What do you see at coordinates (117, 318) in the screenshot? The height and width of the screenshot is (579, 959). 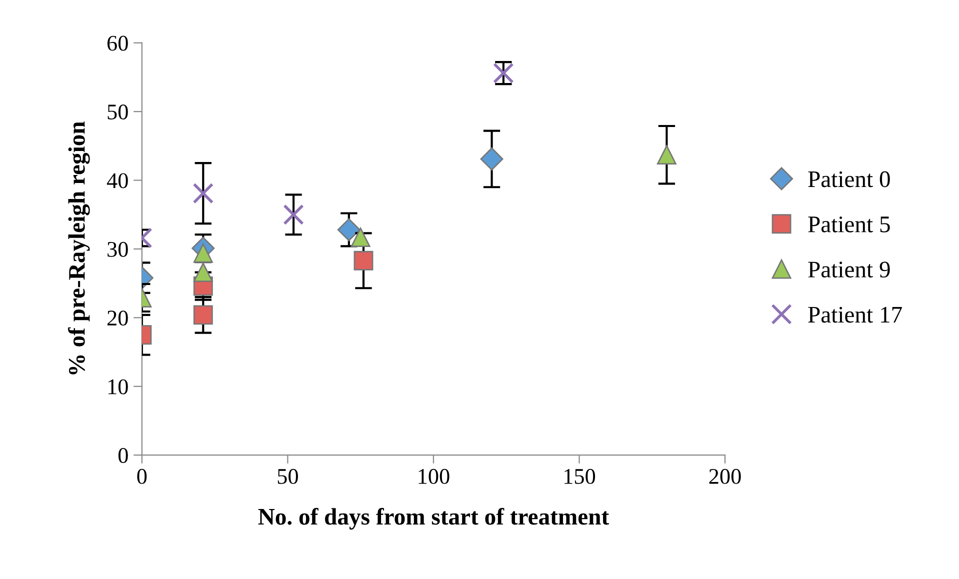 I see `y-tick-label: 20` at bounding box center [117, 318].